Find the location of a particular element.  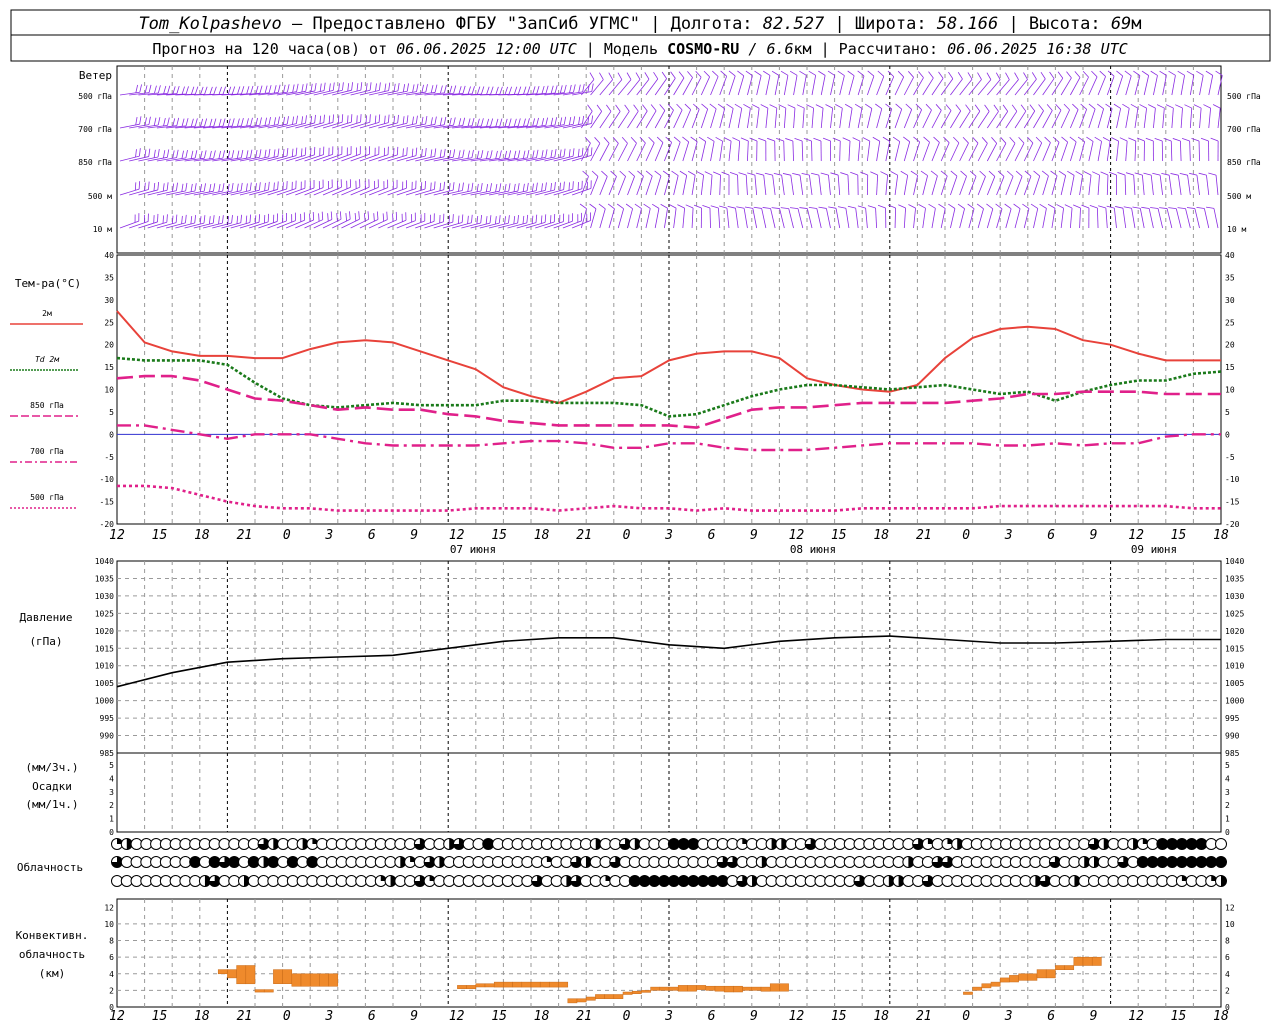

temp-ytick-right: 5 is located at coordinates (1227, 412).